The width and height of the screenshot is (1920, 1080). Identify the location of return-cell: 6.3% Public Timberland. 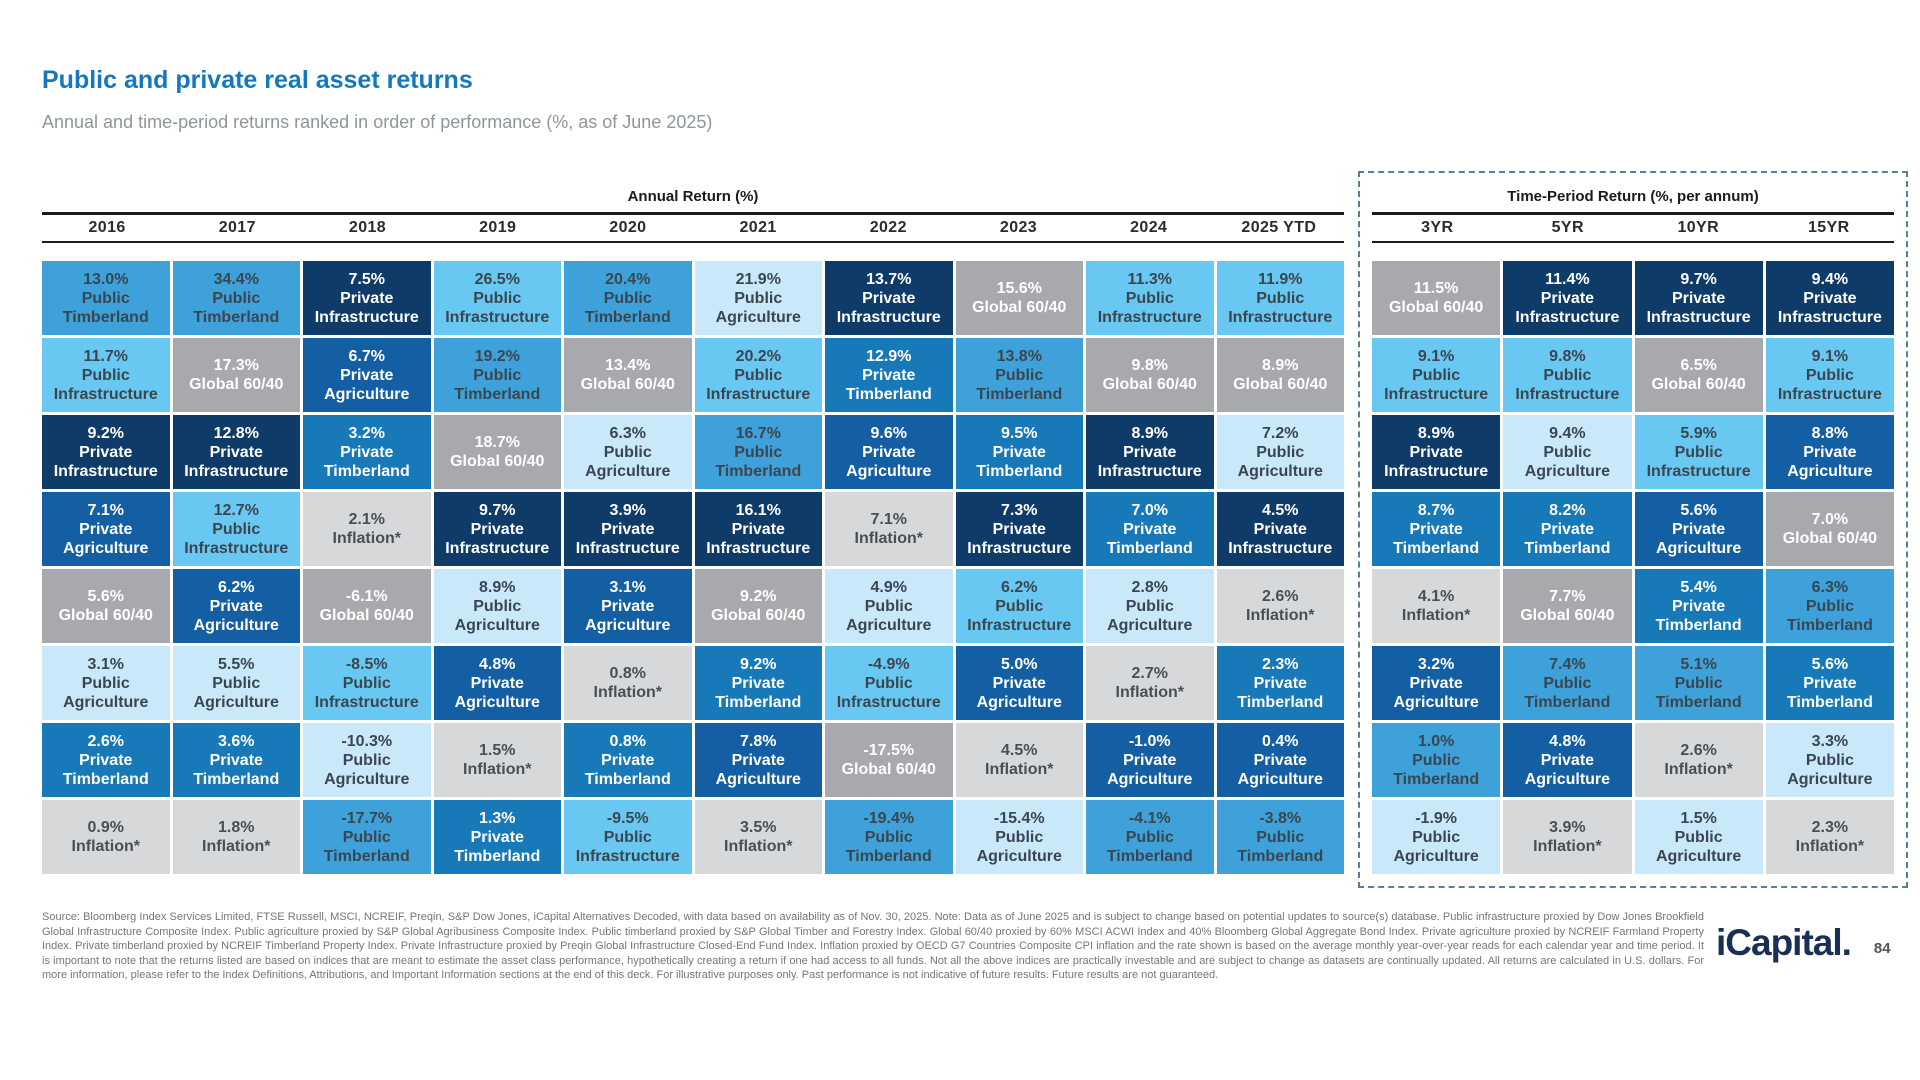
(1829, 606).